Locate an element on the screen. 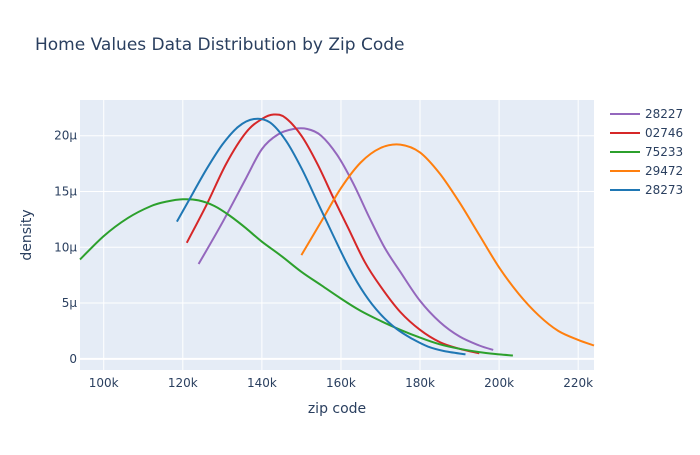  y-tick-label: 20μ is located at coordinates (65, 136).